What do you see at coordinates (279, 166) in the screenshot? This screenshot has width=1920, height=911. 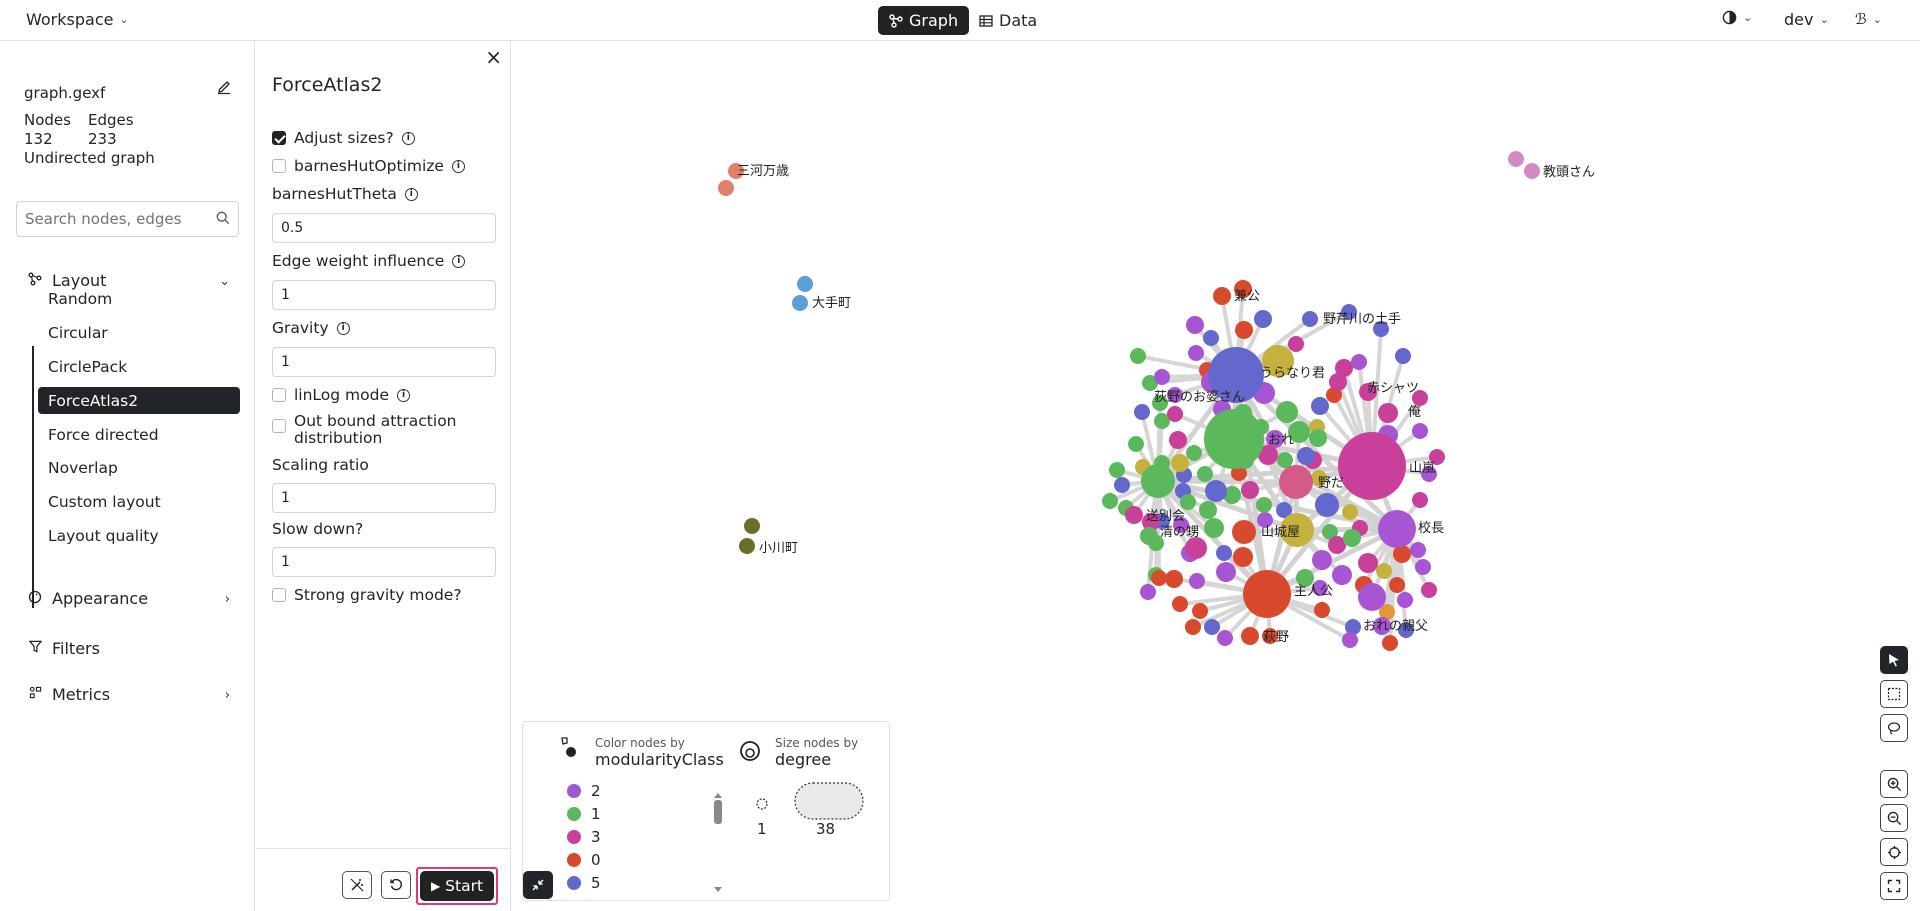 I see `barnes-hut-optimize-checkbox` at bounding box center [279, 166].